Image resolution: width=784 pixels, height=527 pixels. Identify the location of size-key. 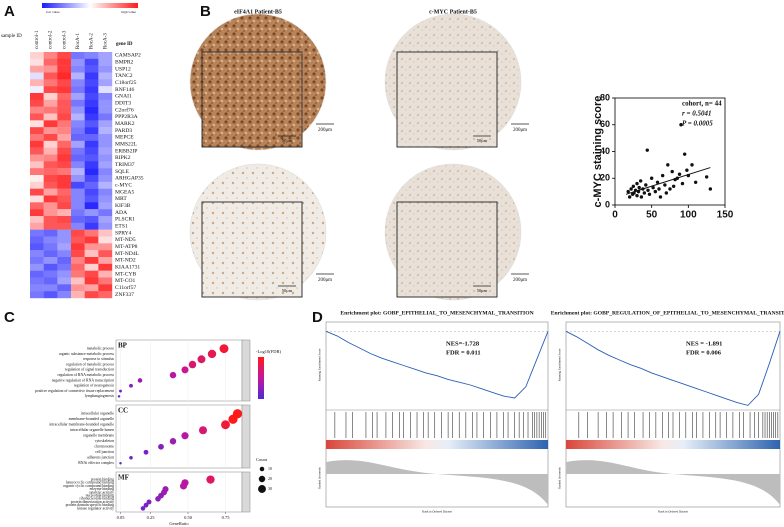
(262, 469).